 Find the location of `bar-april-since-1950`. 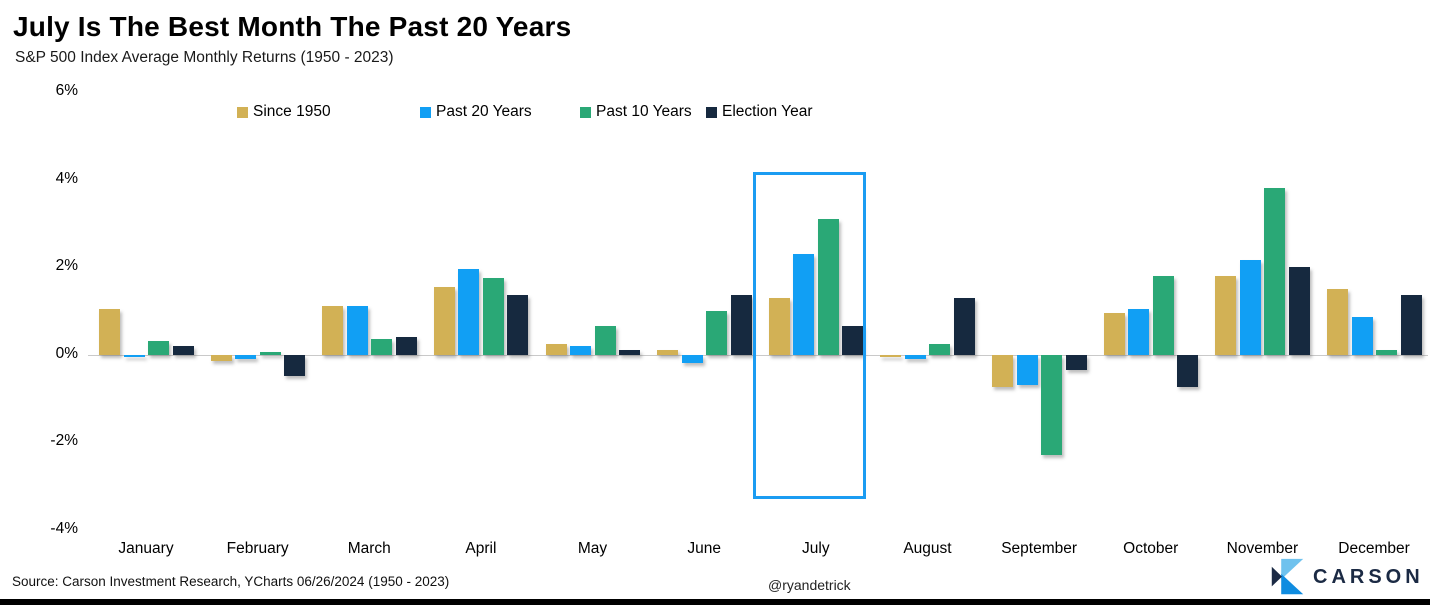

bar-april-since-1950 is located at coordinates (444, 320).